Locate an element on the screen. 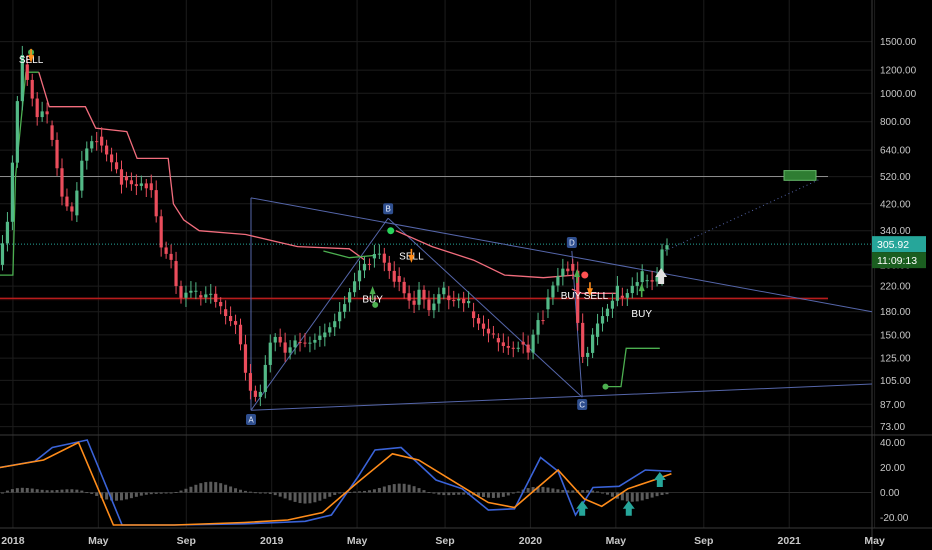 The image size is (932, 550). time-axis: 2018 May Sep 2019 May Sep 2020 May Sep 2021 May is located at coordinates (443, 541).